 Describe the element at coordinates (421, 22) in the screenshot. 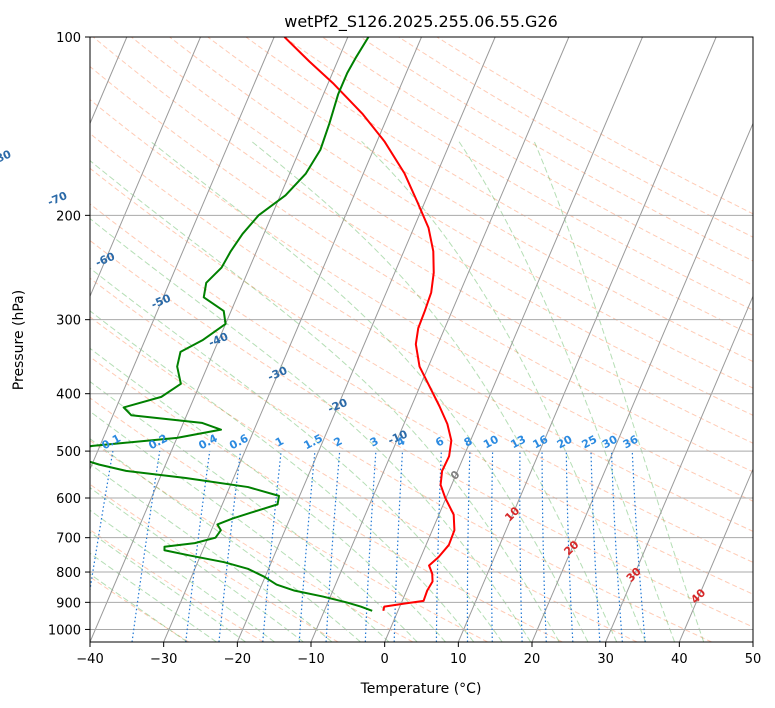

I see `chart-title: wetPf2_S126.2025.255.06.55.G26` at that location.